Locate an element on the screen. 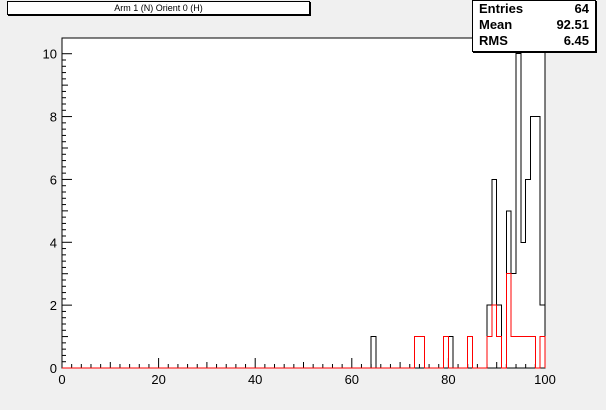  histogram-title: Arm 1 (N) Orient 0 (H) is located at coordinates (158, 8).